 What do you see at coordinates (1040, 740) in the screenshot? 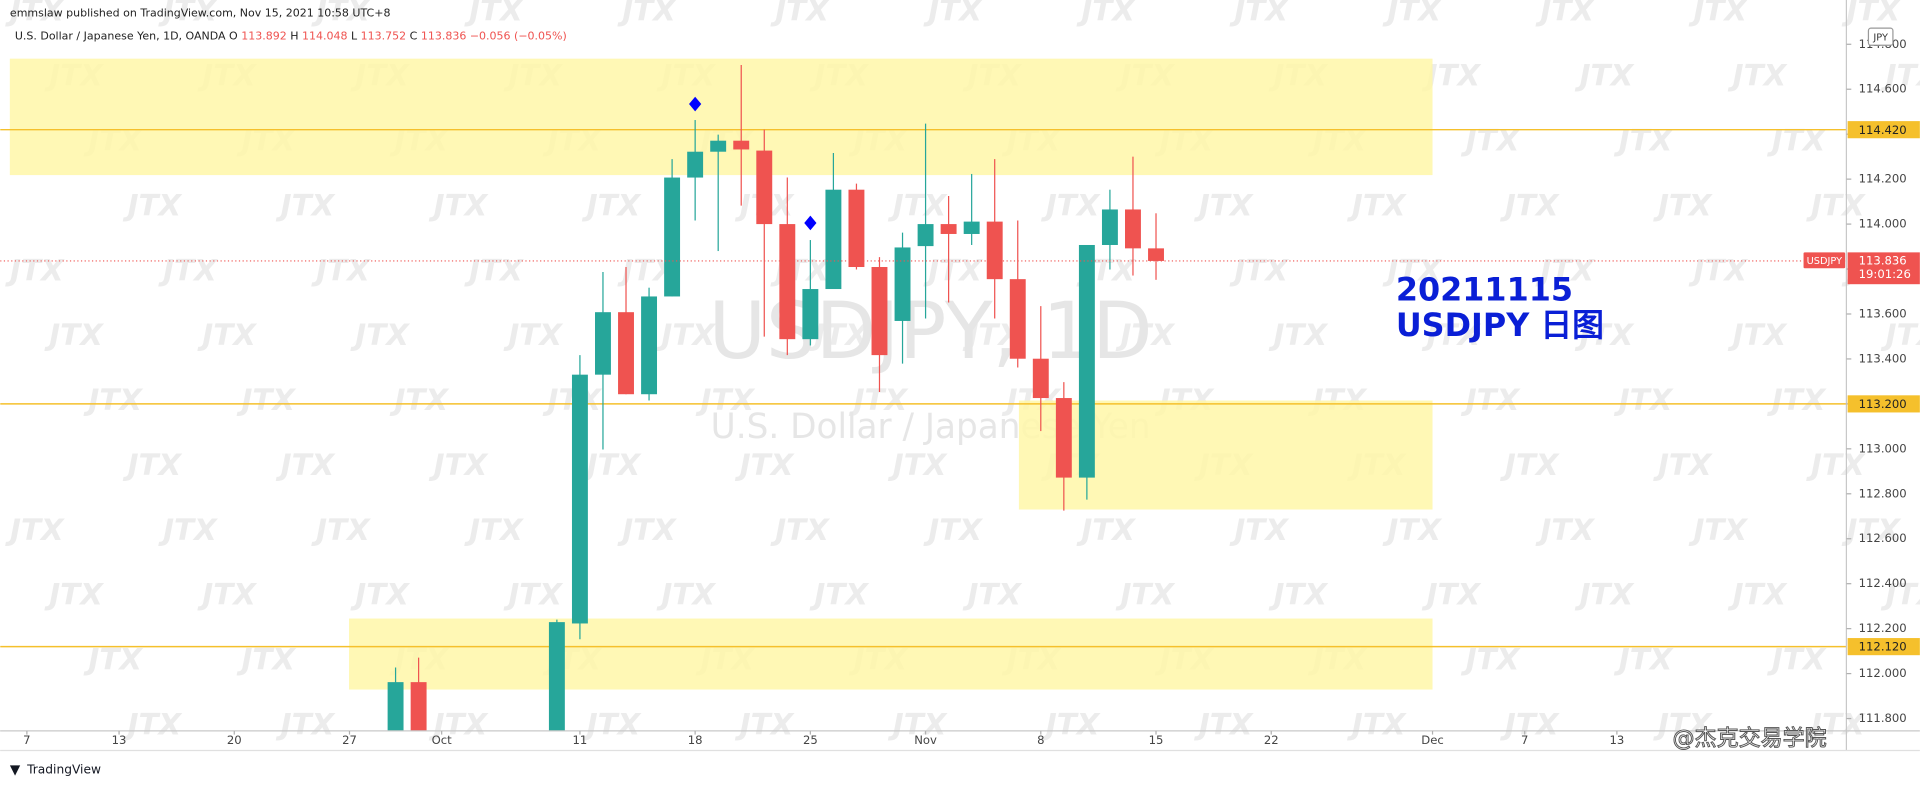
I see `x-tick-label: 8` at bounding box center [1040, 740].